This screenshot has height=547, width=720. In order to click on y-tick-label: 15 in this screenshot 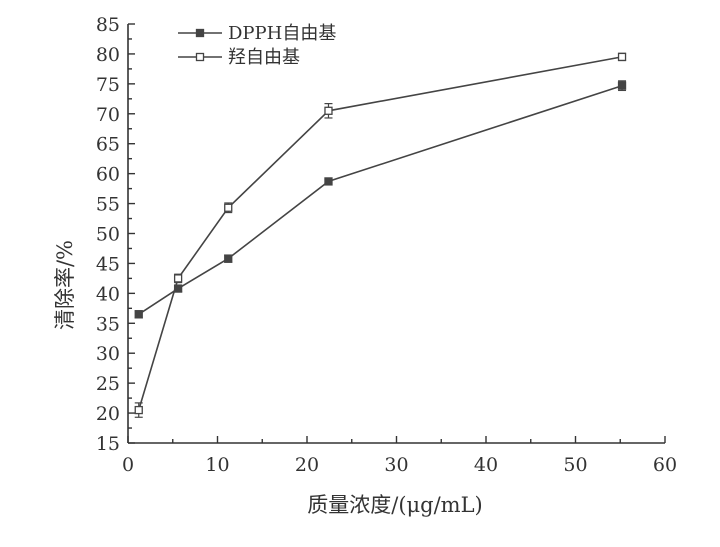, I will do `click(108, 444)`.